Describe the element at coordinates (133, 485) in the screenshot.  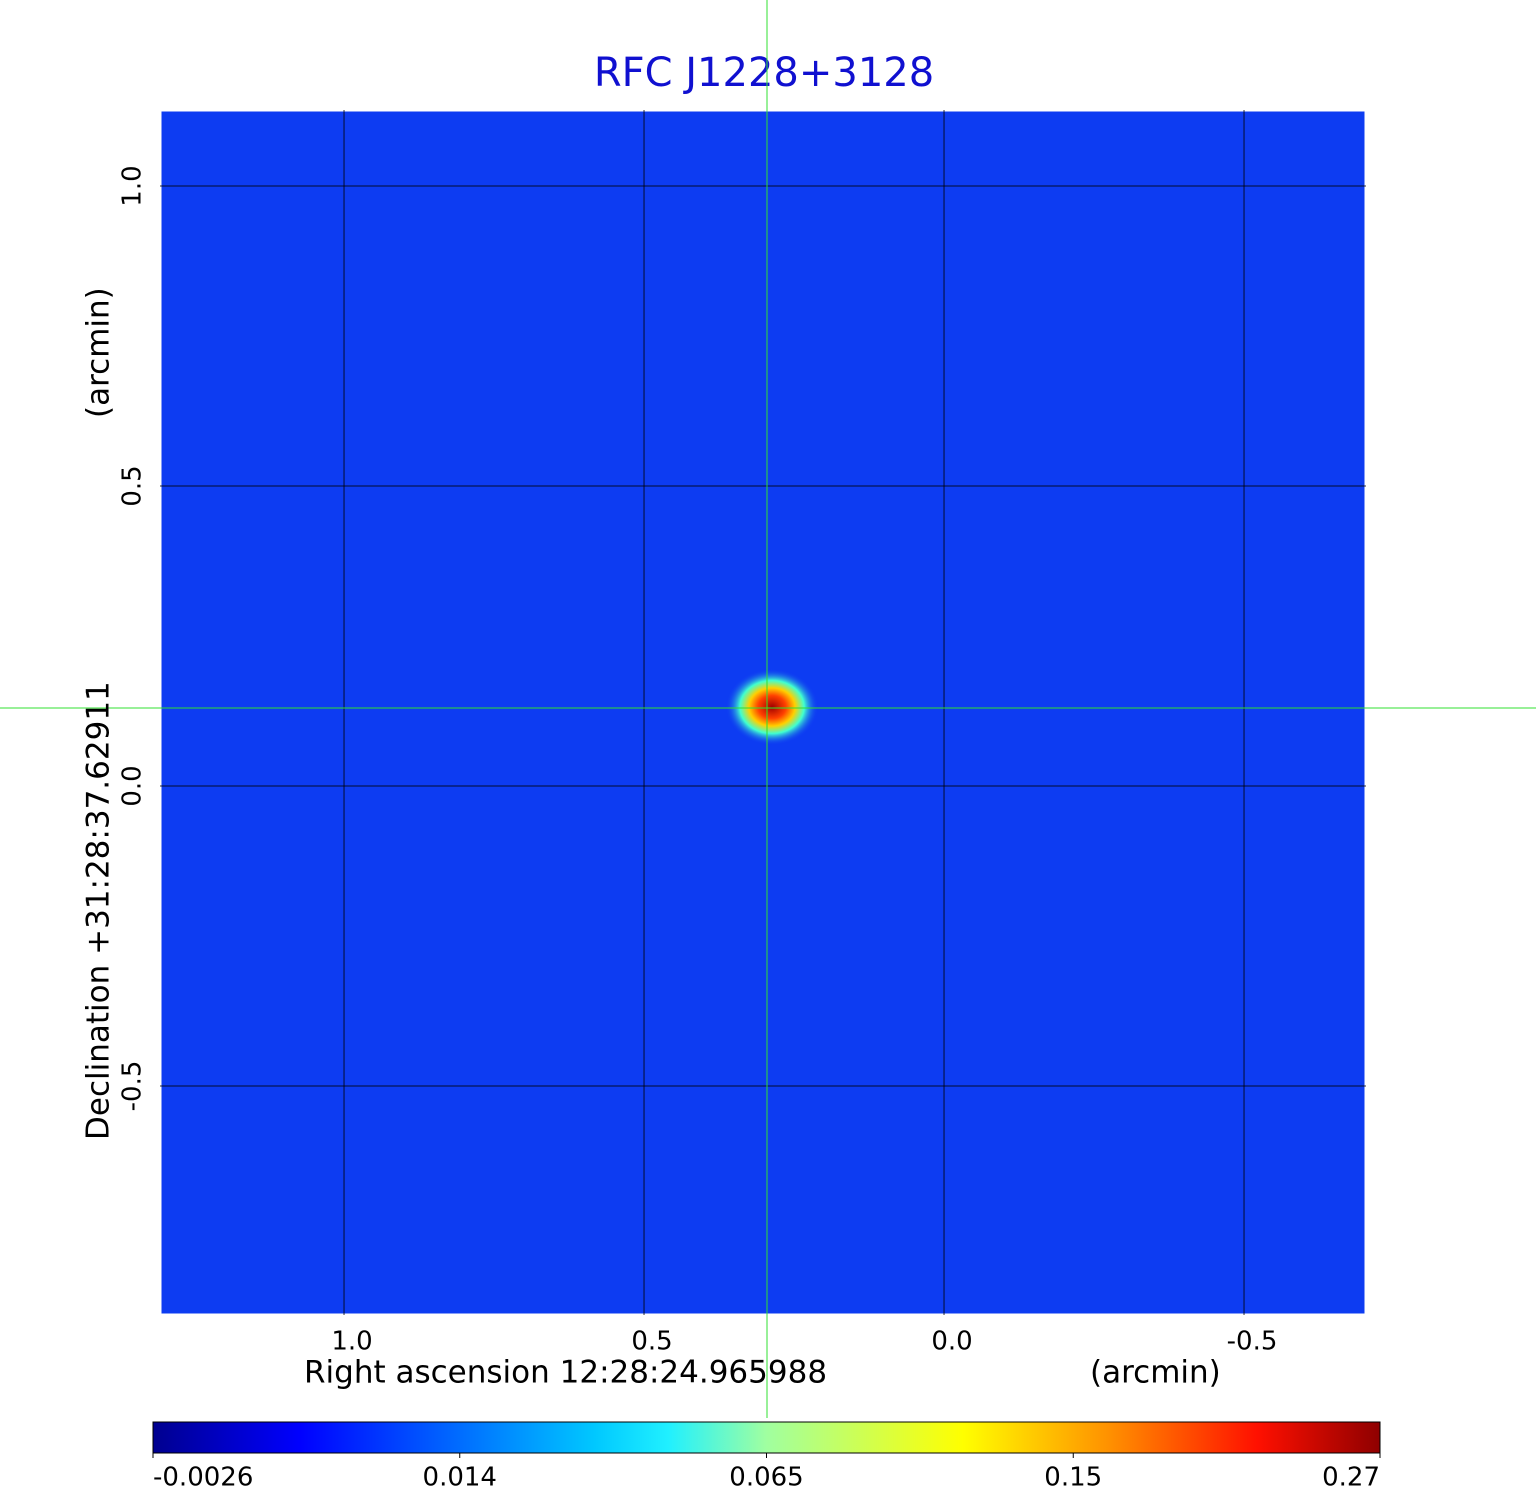
I see `y-tick-label: 0.5` at that location.